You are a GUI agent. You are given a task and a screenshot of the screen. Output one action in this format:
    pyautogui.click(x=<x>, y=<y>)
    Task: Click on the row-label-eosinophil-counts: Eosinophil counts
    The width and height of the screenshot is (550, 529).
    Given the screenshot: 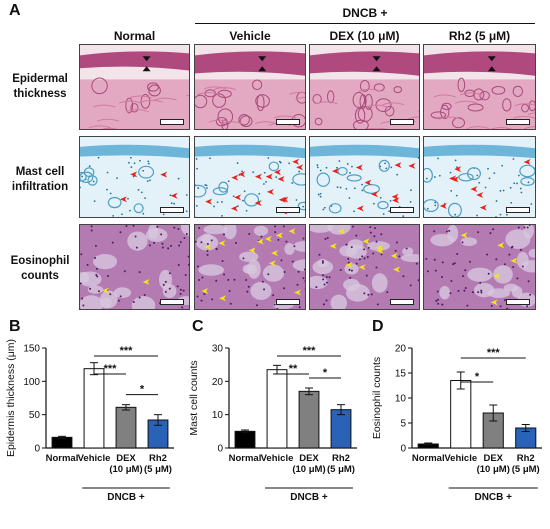 What is the action you would take?
    pyautogui.click(x=40, y=269)
    